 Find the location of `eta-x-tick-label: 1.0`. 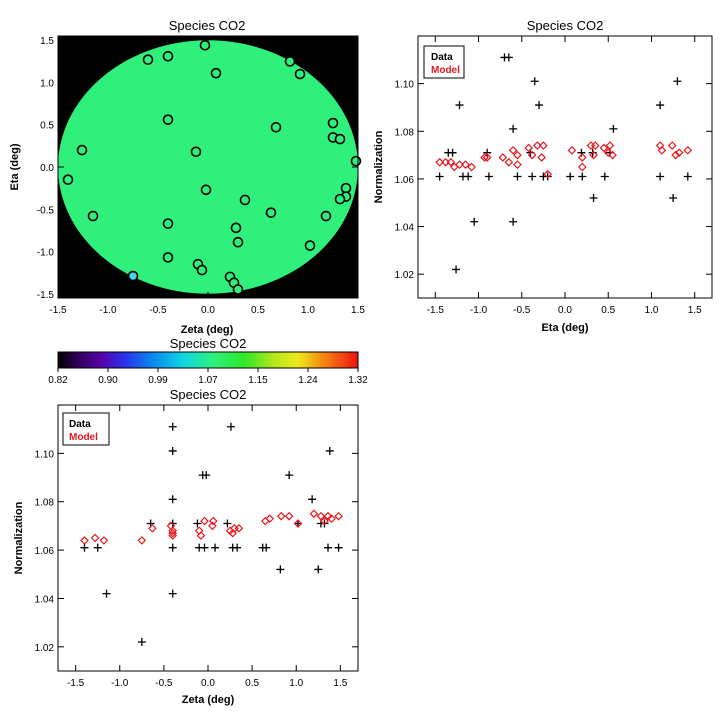

eta-x-tick-label: 1.0 is located at coordinates (652, 310).